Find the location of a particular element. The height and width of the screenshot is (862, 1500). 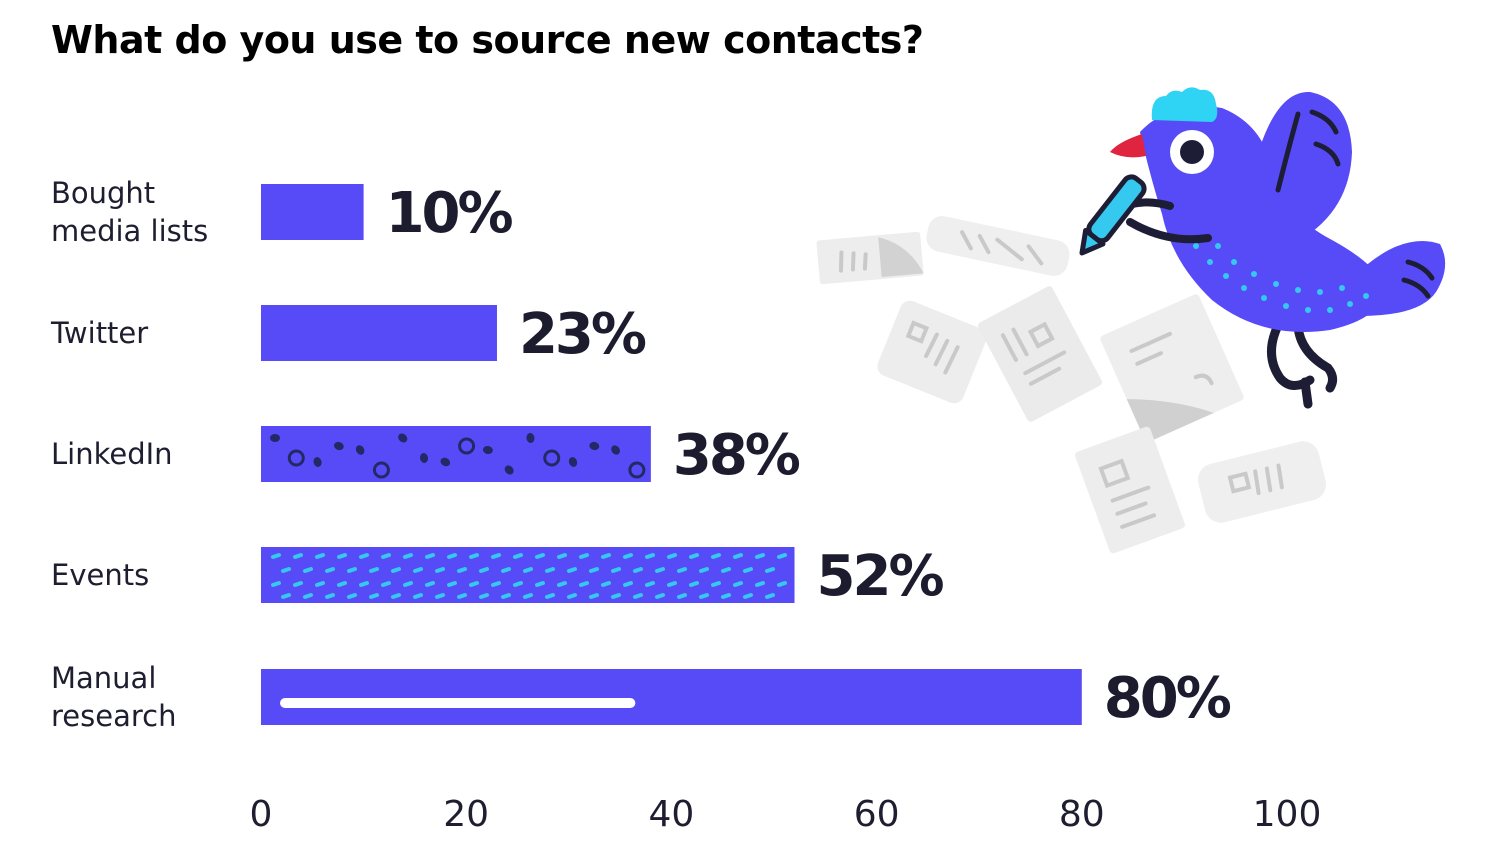

bar-linkedin is located at coordinates (456, 454).